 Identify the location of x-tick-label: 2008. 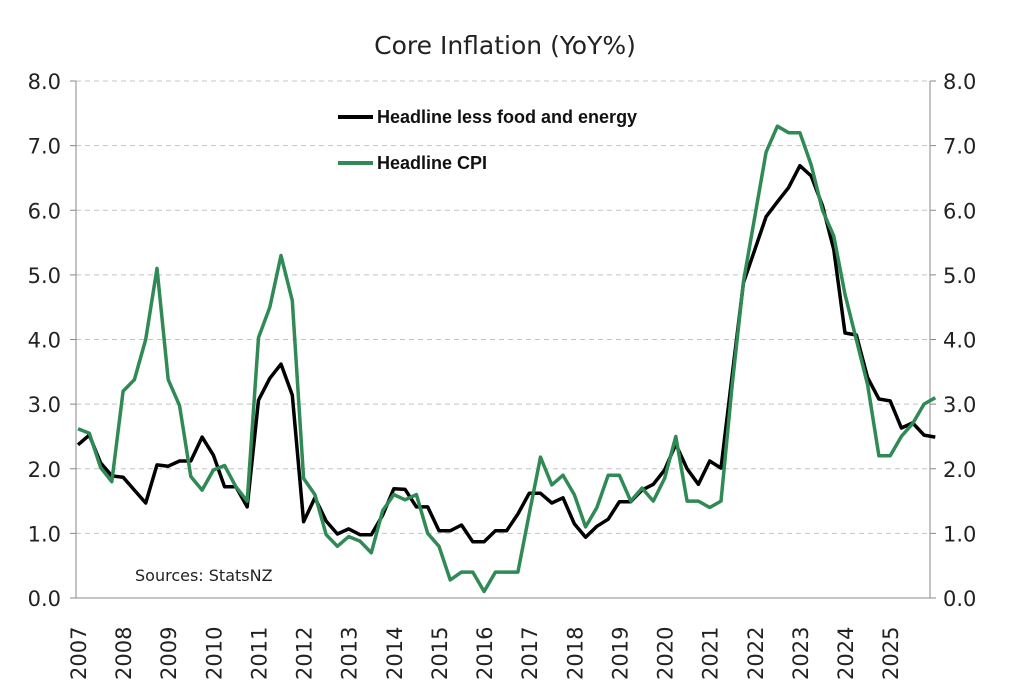
(124, 653).